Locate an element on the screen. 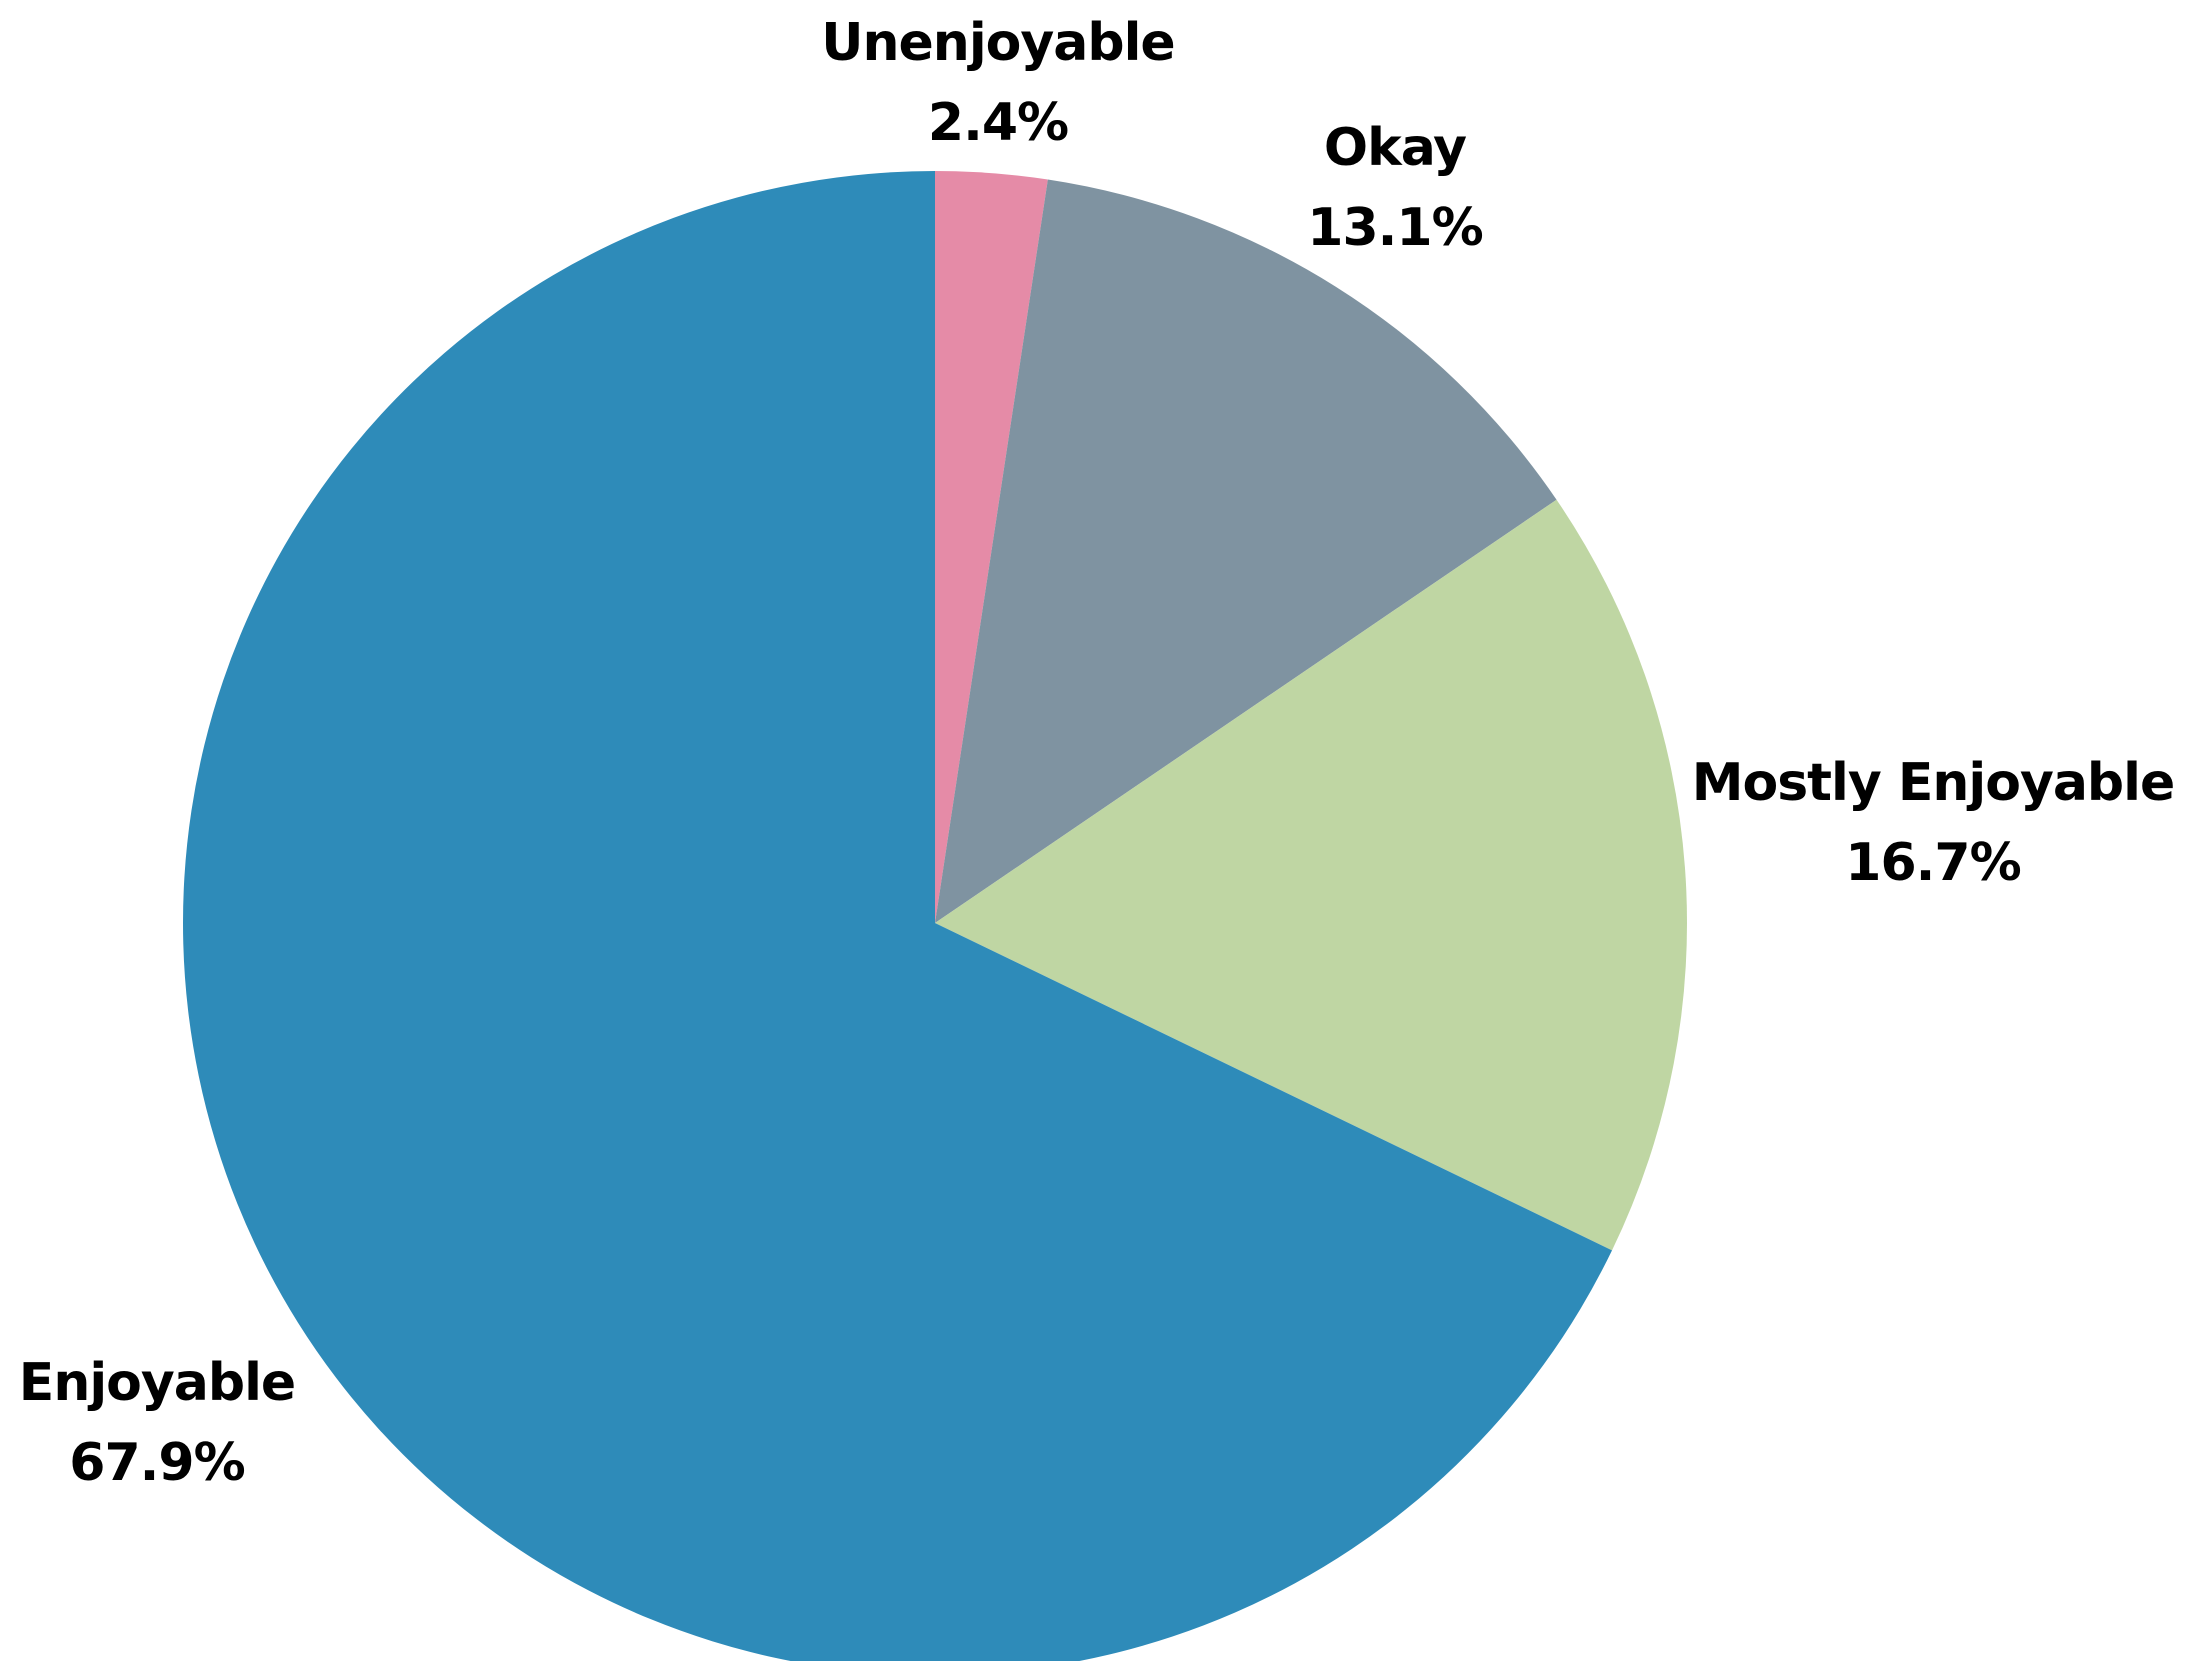 This screenshot has height=1661, width=2197. slice-label-okay: Okay is located at coordinates (1395, 148).